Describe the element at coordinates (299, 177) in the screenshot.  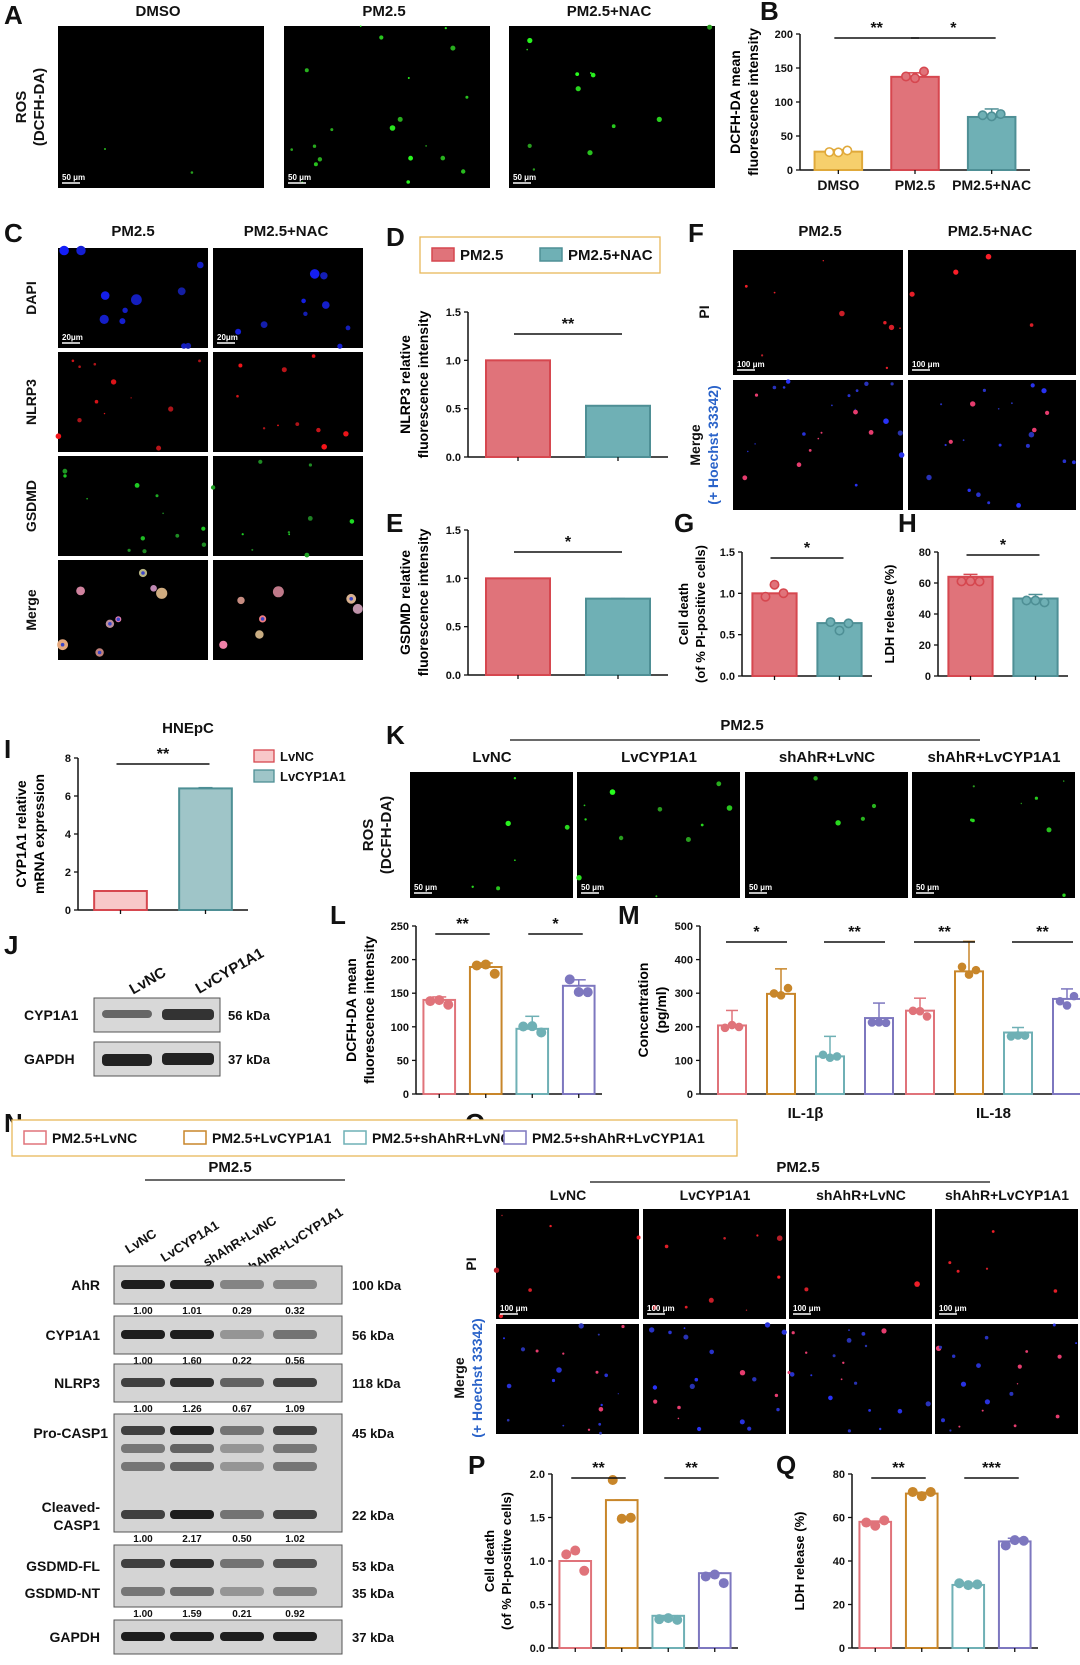
I see `scale-text: 50 μm` at that location.